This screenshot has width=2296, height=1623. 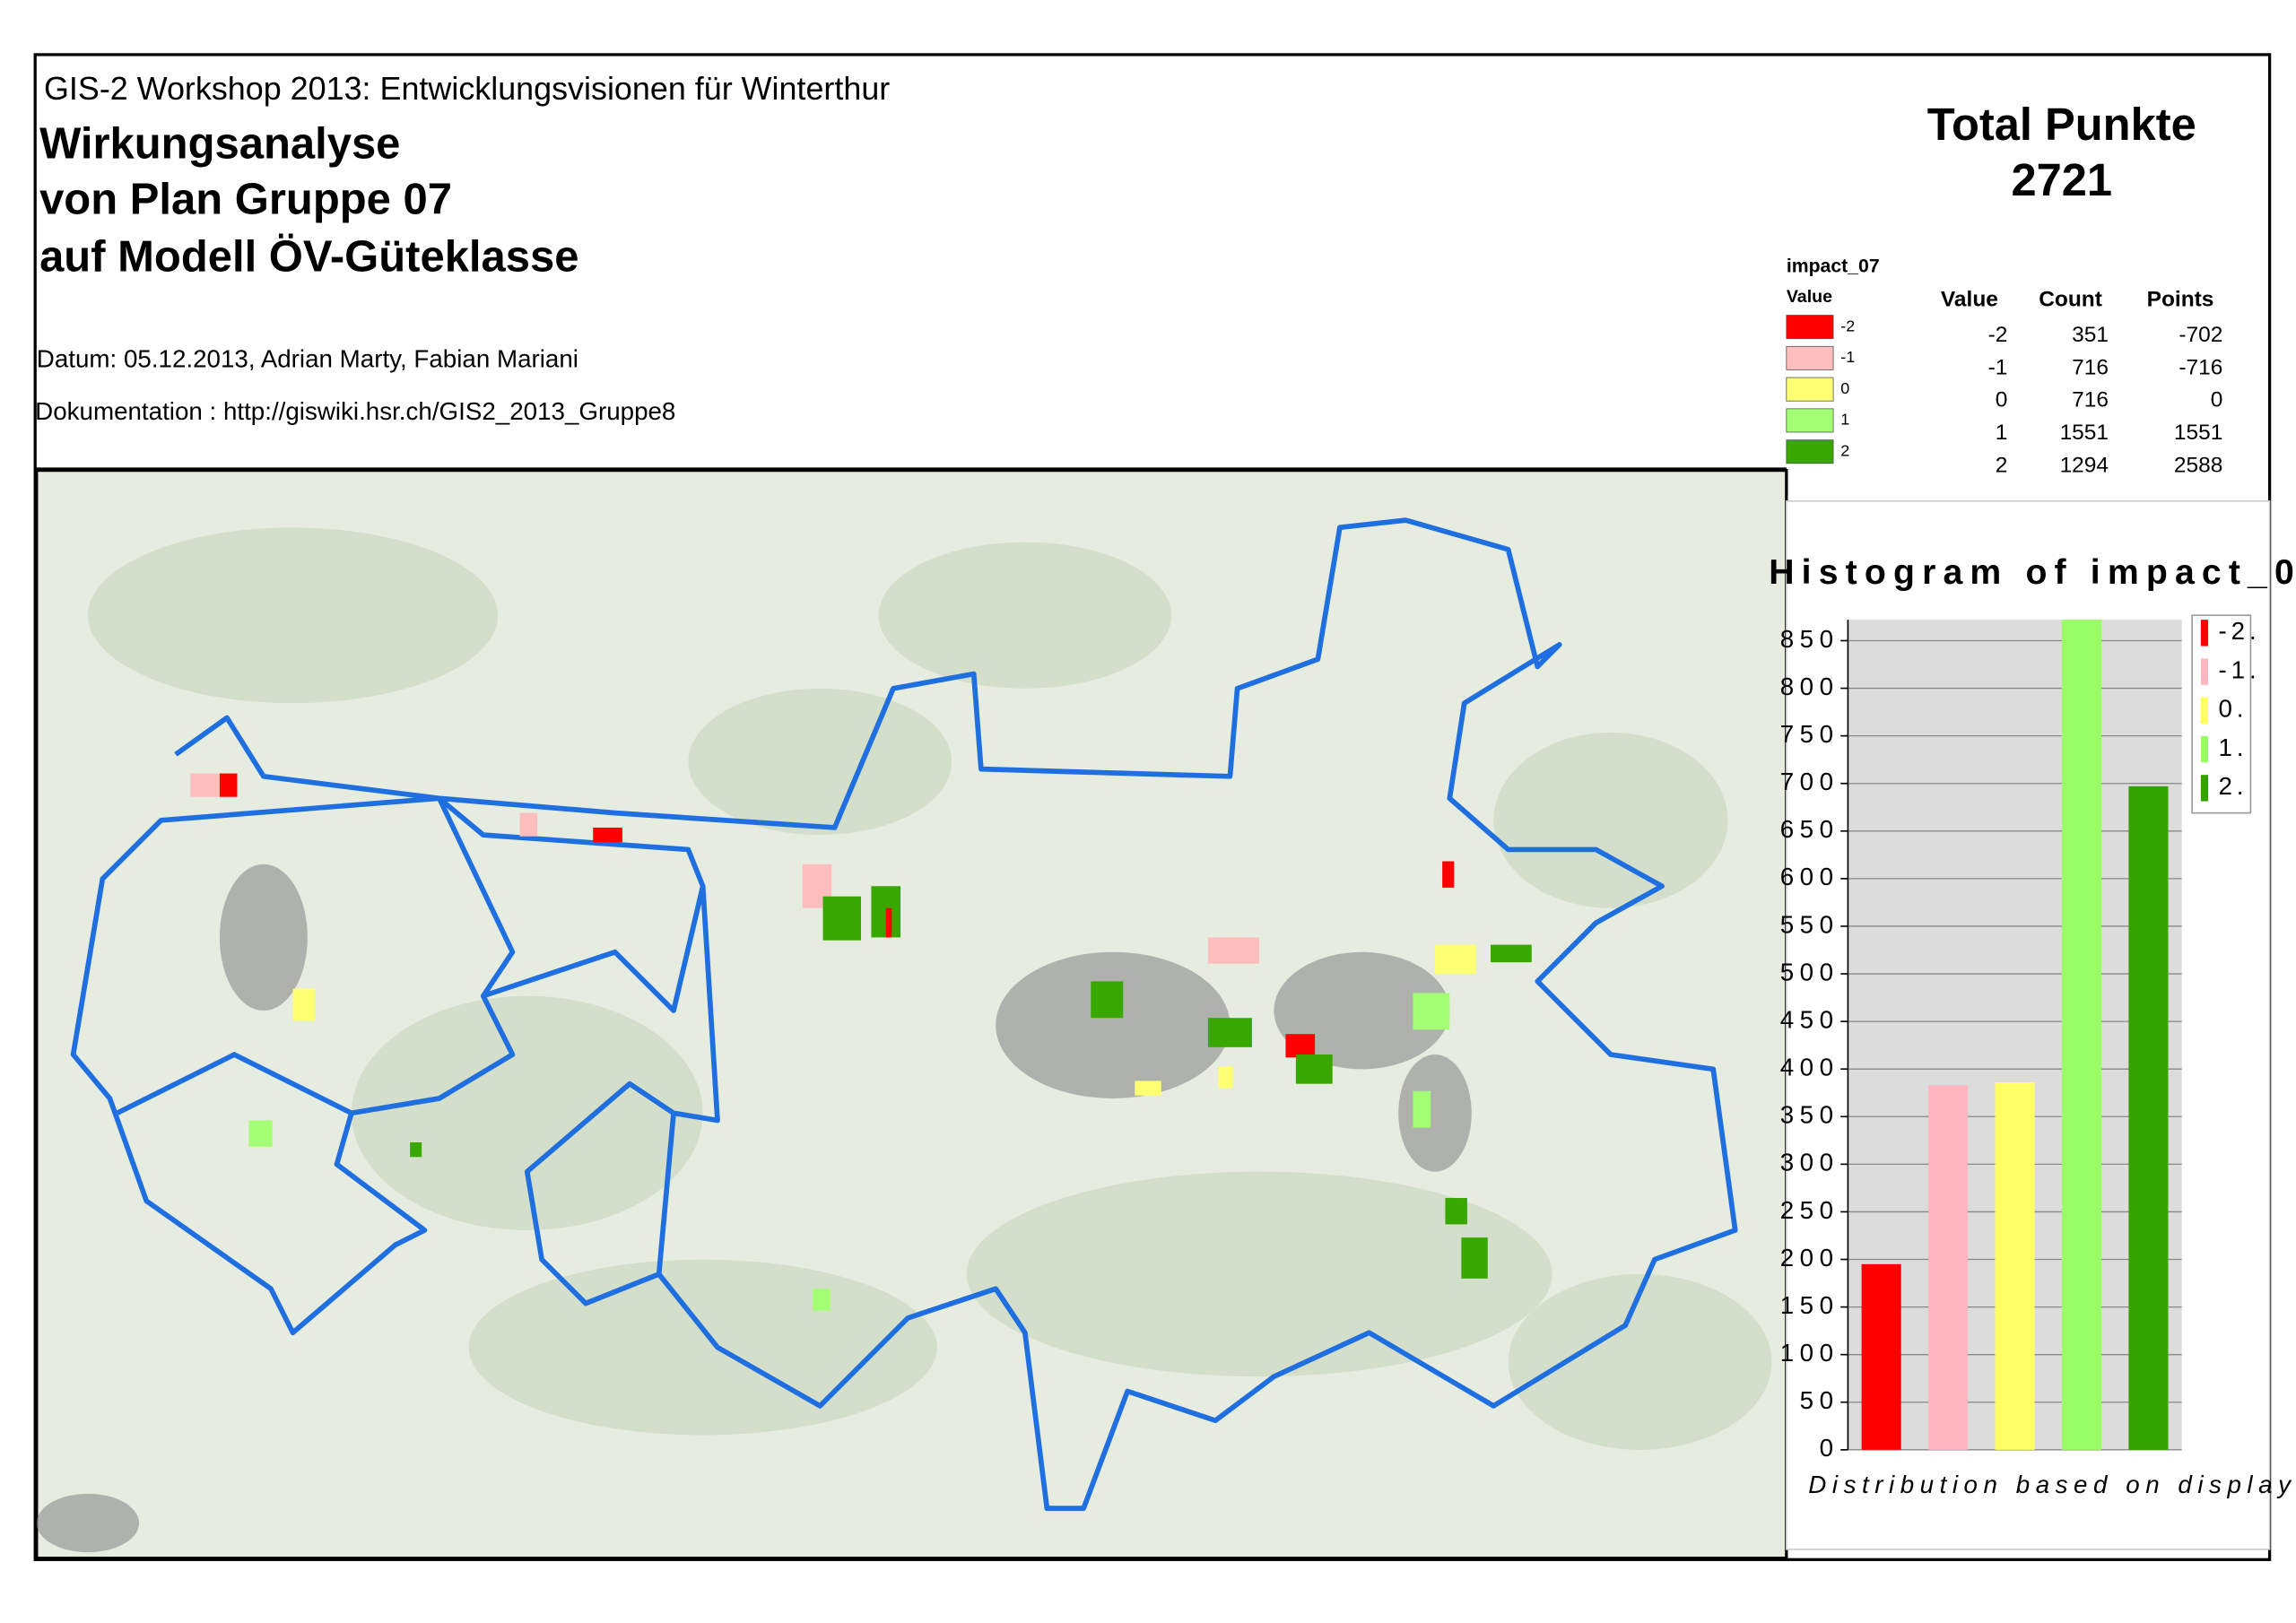 What do you see at coordinates (2239, 631) in the screenshot?
I see `chart-legend-label: -2.` at bounding box center [2239, 631].